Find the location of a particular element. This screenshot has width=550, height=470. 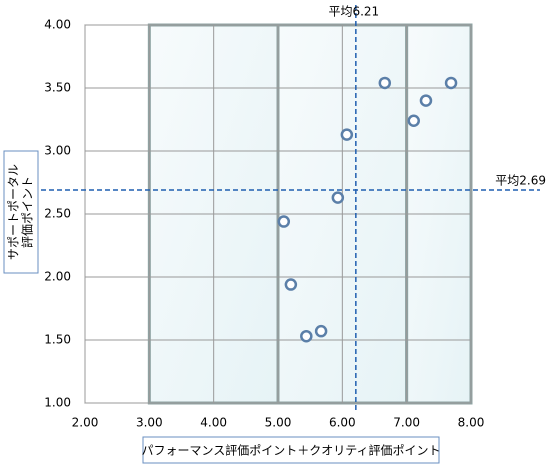

mean-label-y: 平均2.69 is located at coordinates (520, 181).